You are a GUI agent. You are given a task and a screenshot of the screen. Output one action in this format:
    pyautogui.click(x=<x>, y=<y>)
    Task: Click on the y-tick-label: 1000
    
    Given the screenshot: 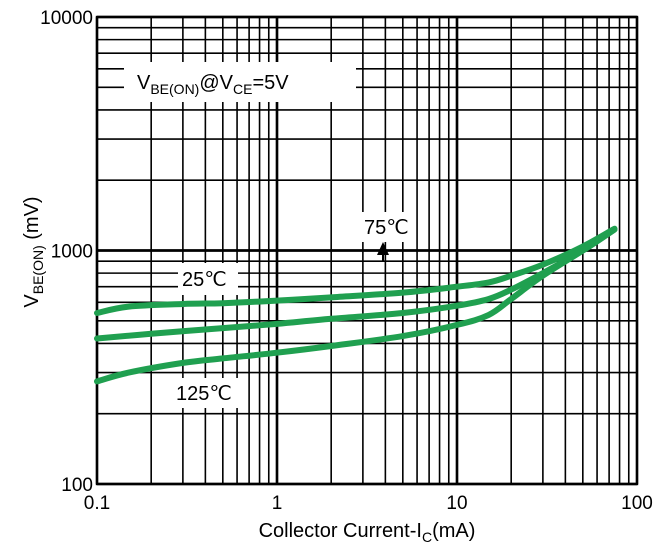 What is the action you would take?
    pyautogui.click(x=72, y=252)
    